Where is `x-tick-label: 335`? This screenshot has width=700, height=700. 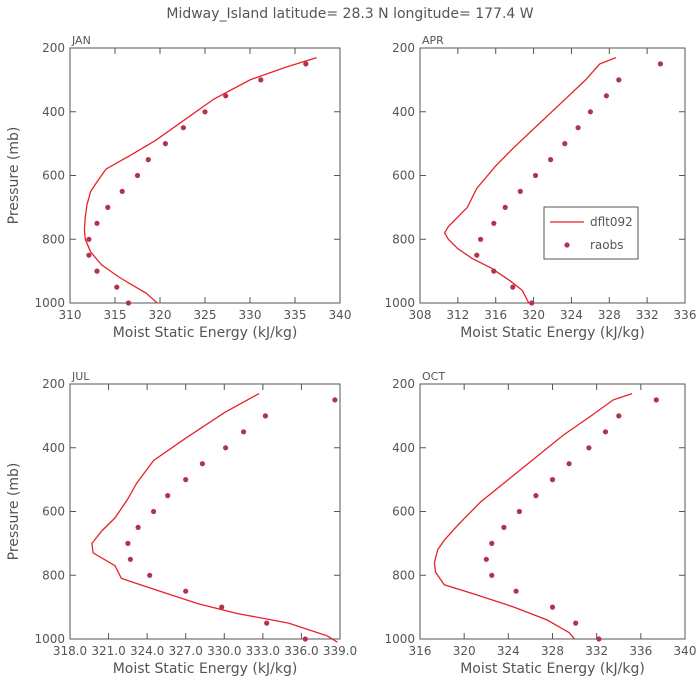 x-tick-label: 335 is located at coordinates (295, 315).